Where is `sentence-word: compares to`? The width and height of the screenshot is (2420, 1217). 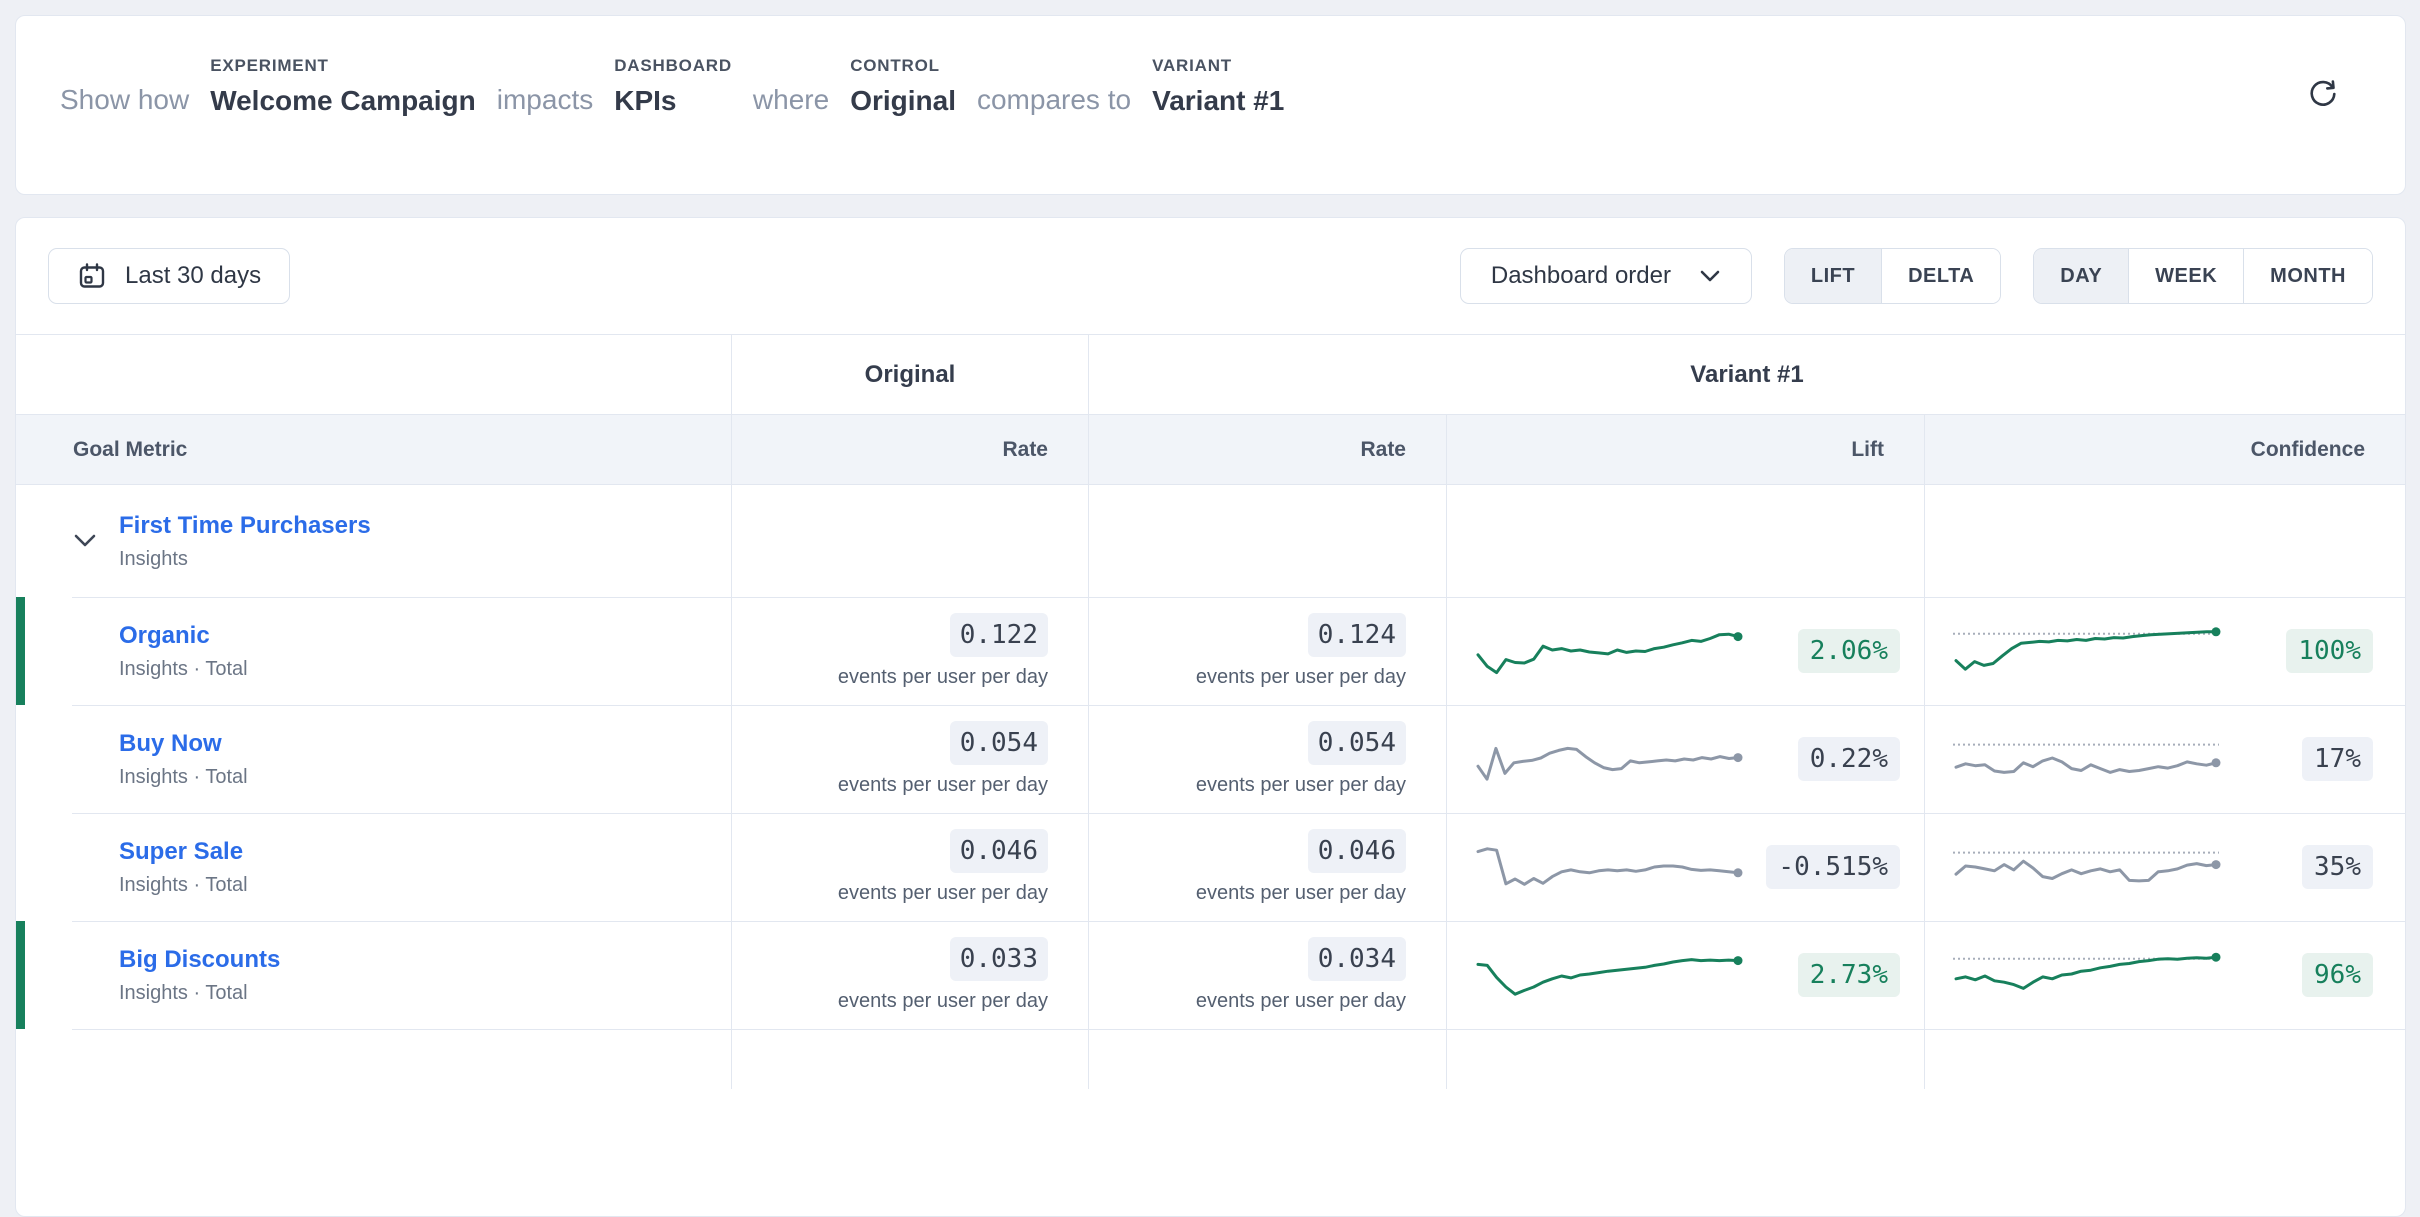 sentence-word: compares to is located at coordinates (1054, 99).